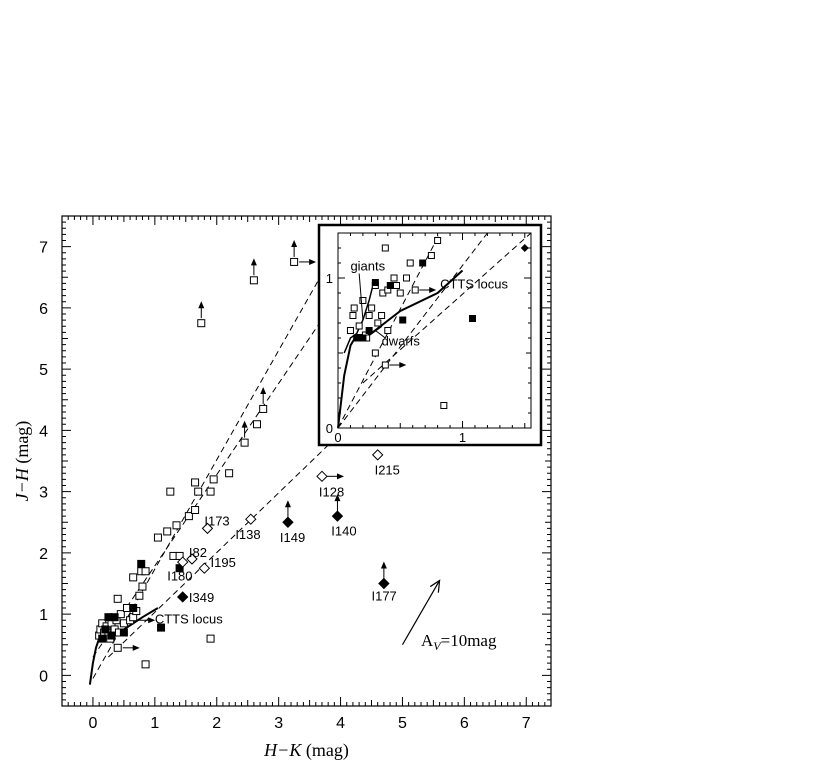 The width and height of the screenshot is (830, 768). What do you see at coordinates (437, 646) in the screenshot?
I see `av-sub: V` at bounding box center [437, 646].